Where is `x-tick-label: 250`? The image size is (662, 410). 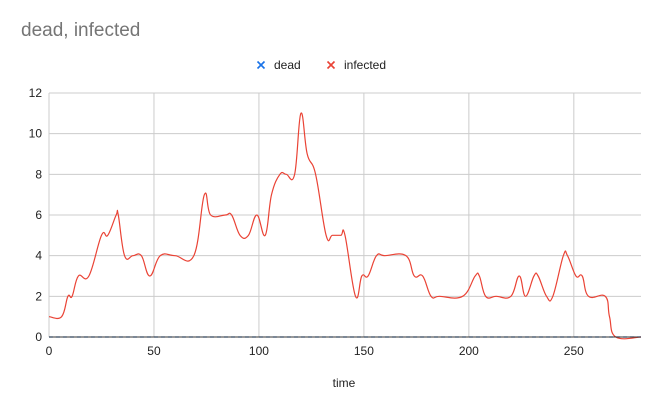 x-tick-label: 250 is located at coordinates (574, 351).